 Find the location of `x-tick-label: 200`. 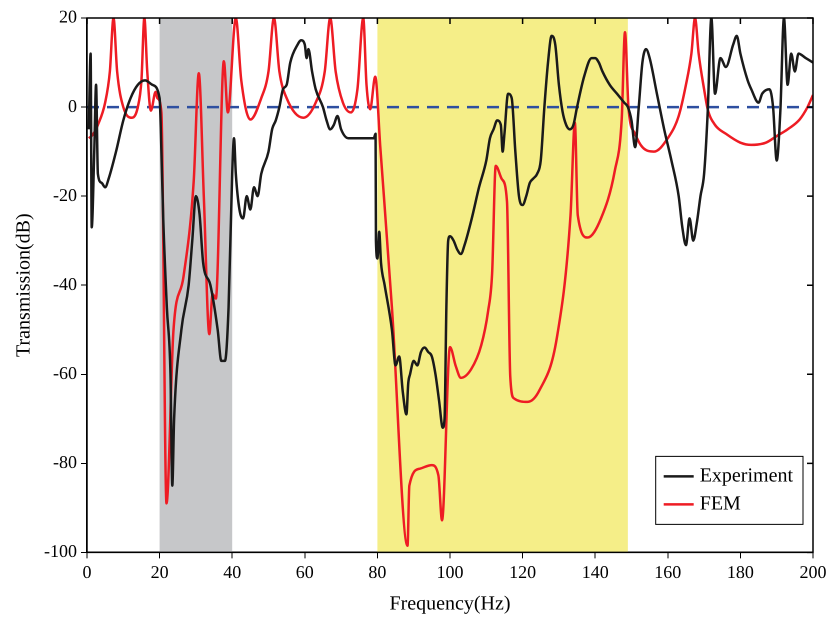

x-tick-label: 200 is located at coordinates (813, 572).